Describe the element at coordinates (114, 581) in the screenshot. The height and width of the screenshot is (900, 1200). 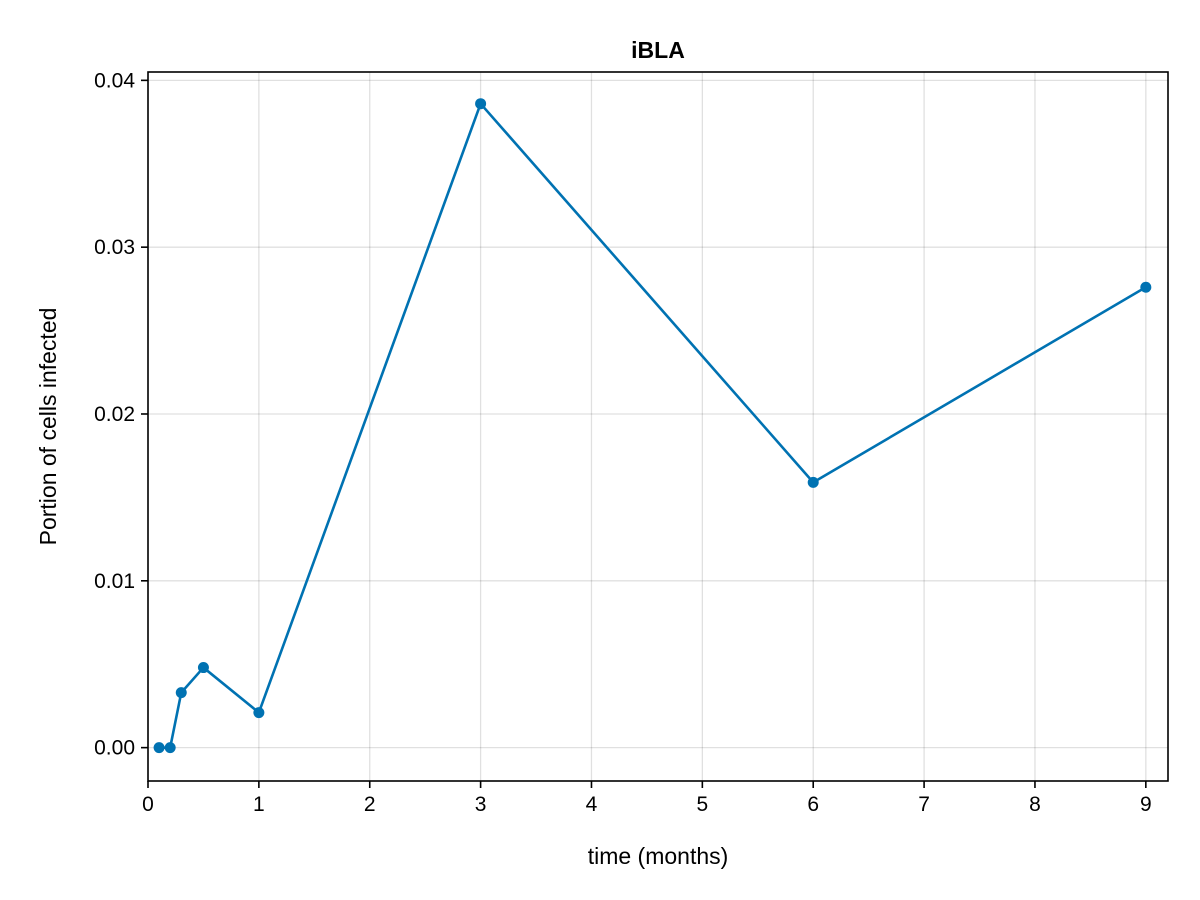
I see `y-tick-label: 0.01` at that location.